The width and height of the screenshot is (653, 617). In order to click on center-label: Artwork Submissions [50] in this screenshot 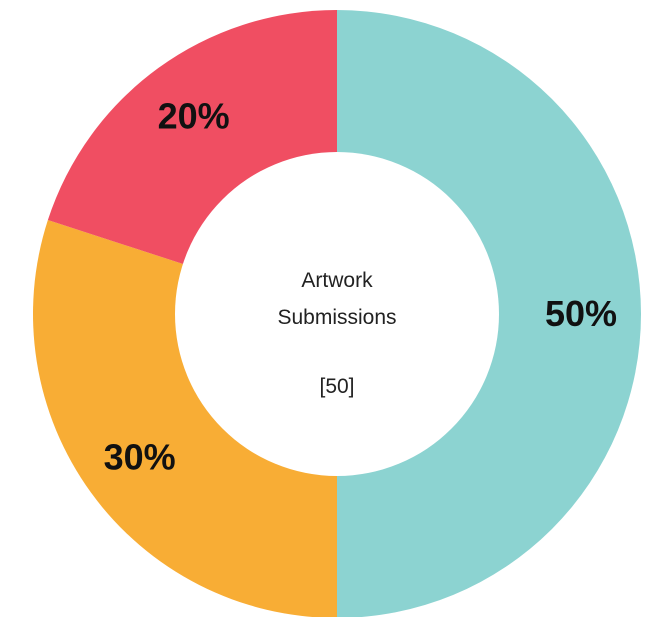, I will do `click(336, 333)`.